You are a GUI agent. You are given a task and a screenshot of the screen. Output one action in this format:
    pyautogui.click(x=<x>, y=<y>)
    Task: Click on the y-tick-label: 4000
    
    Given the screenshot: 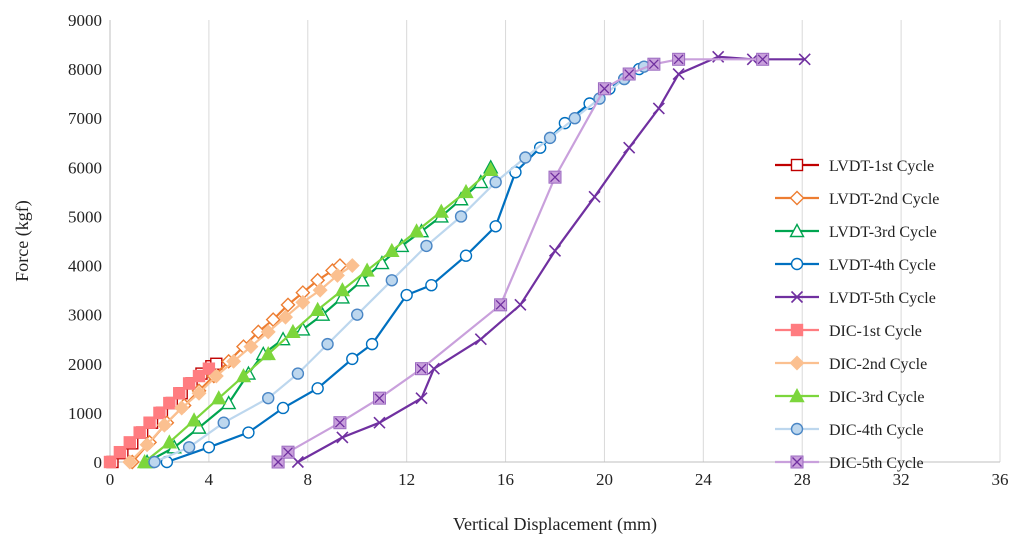 What is the action you would take?
    pyautogui.click(x=85, y=266)
    